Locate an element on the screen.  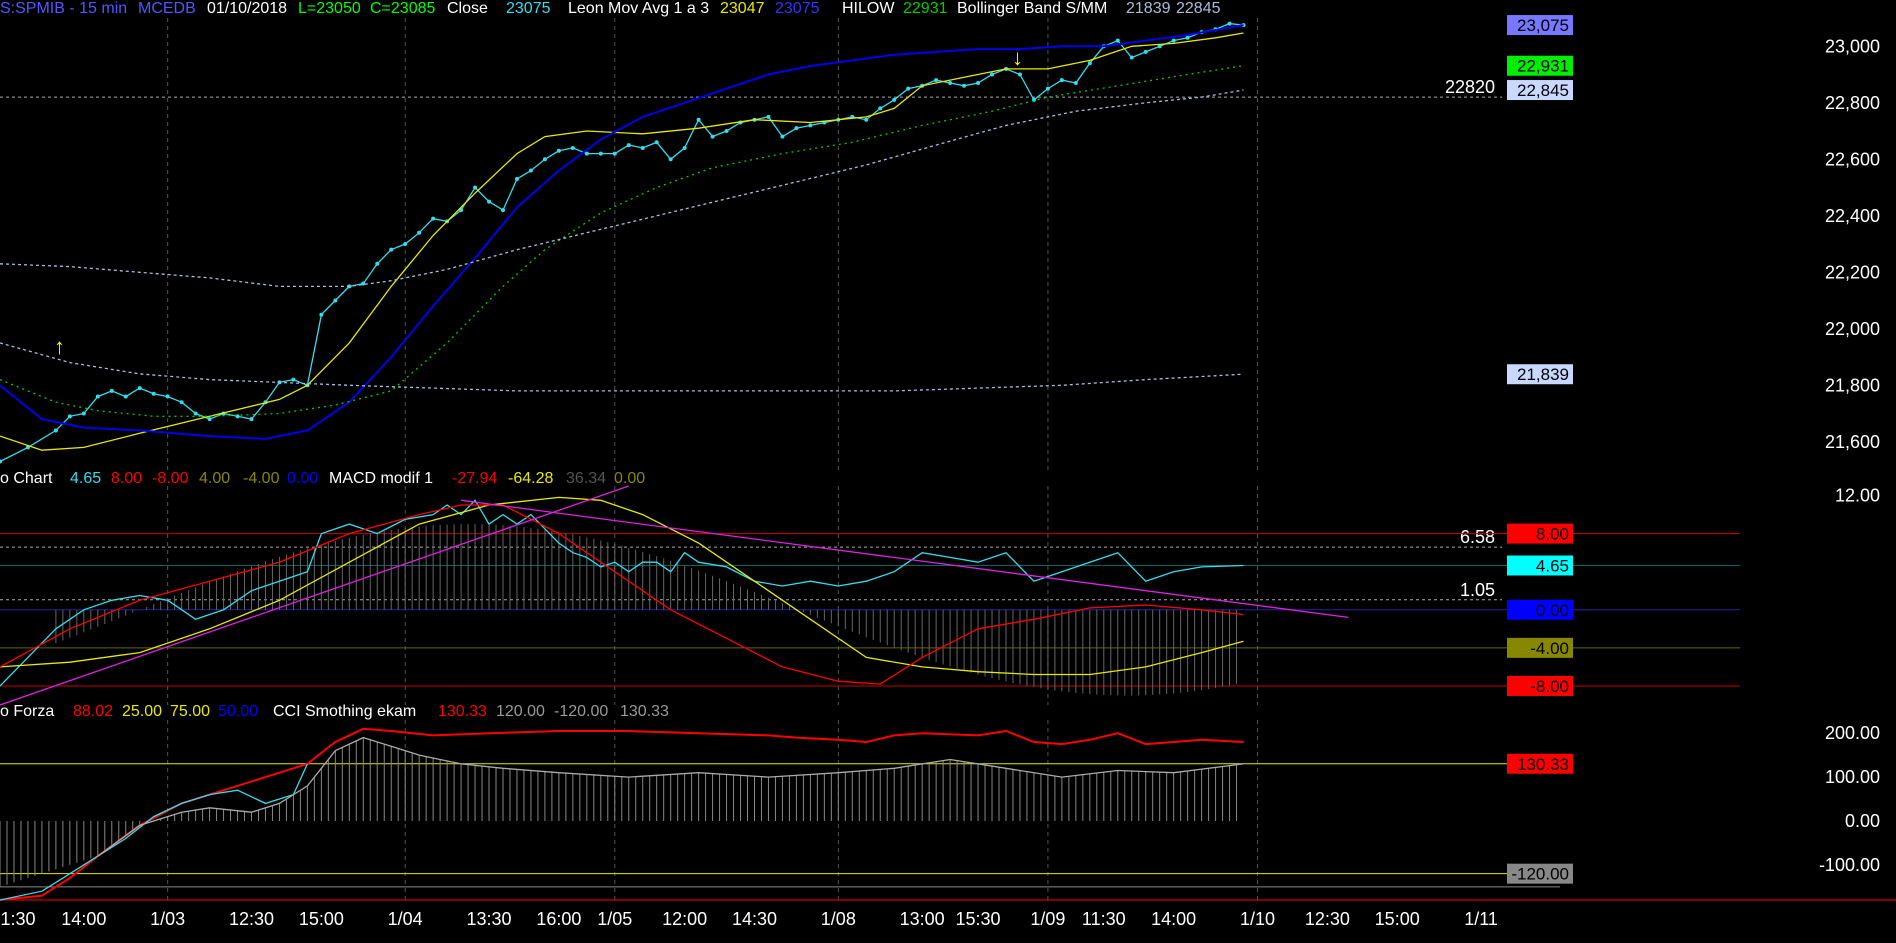
panel2-name: o Chart is located at coordinates (26, 478).